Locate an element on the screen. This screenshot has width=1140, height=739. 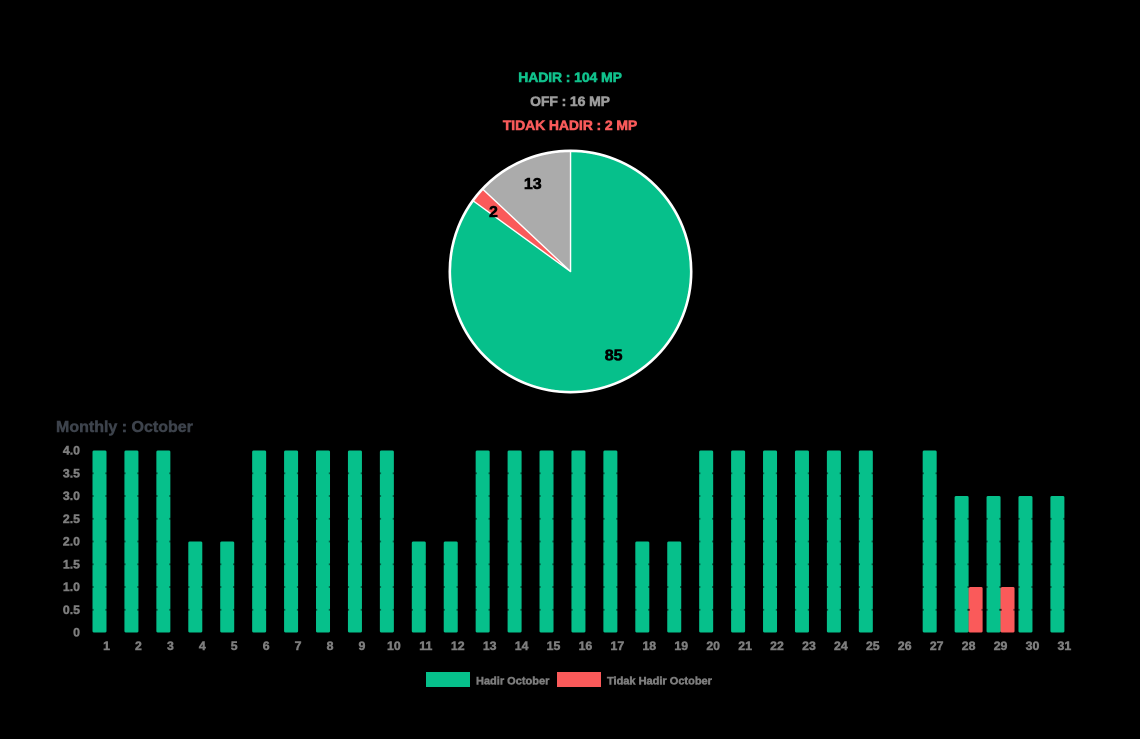
svg-text: 20 is located at coordinates (713, 646).